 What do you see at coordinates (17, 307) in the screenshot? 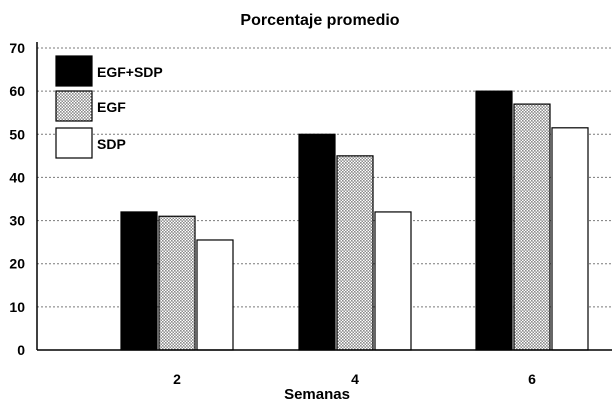
I see `y-tick-label: 10` at bounding box center [17, 307].